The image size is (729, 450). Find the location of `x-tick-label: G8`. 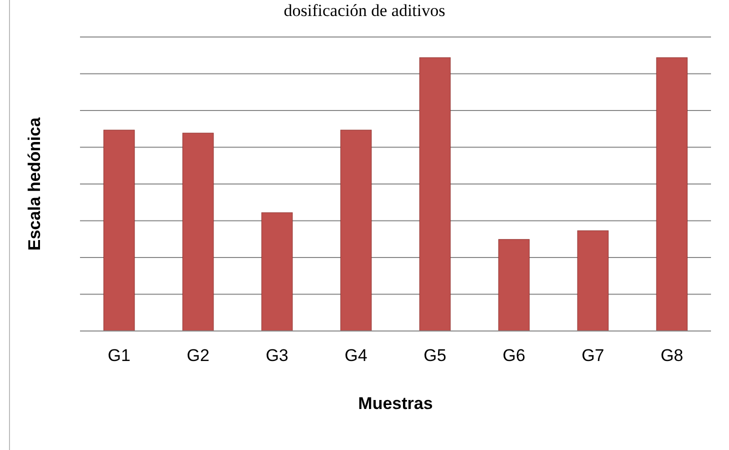

x-tick-label: G8 is located at coordinates (672, 355).